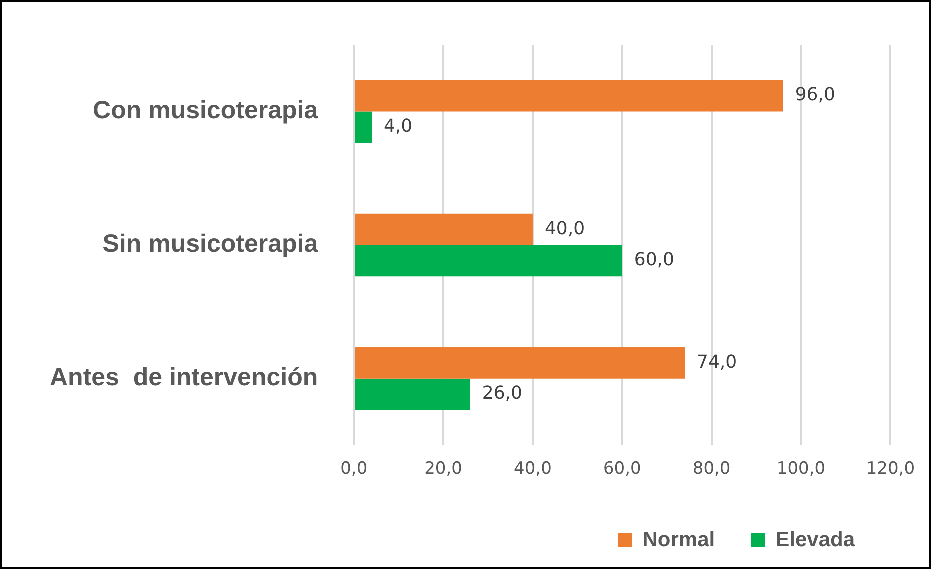 The height and width of the screenshot is (569, 931). I want to click on data-label: 74,0, so click(717, 362).